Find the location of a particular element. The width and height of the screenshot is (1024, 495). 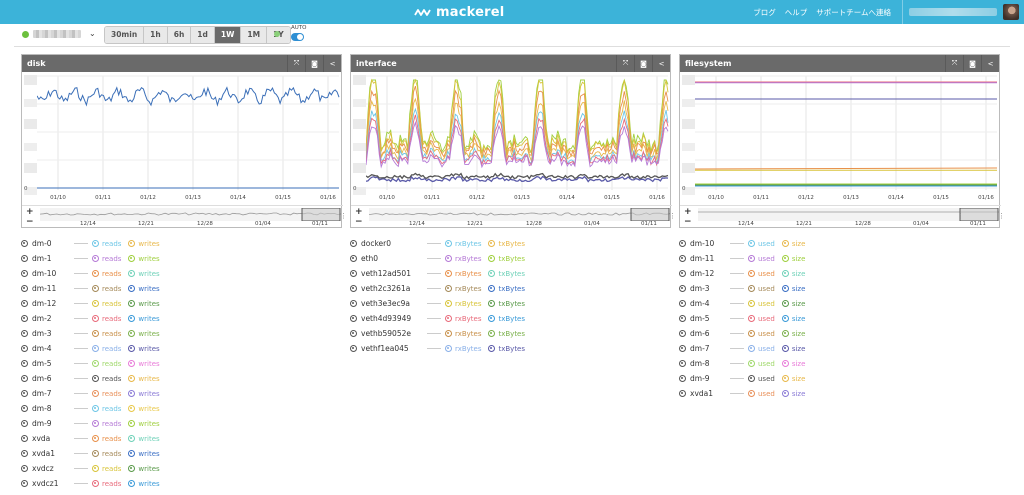

legend-row: veth4d93949 rxBytes txBytes is located at coordinates (441, 318).